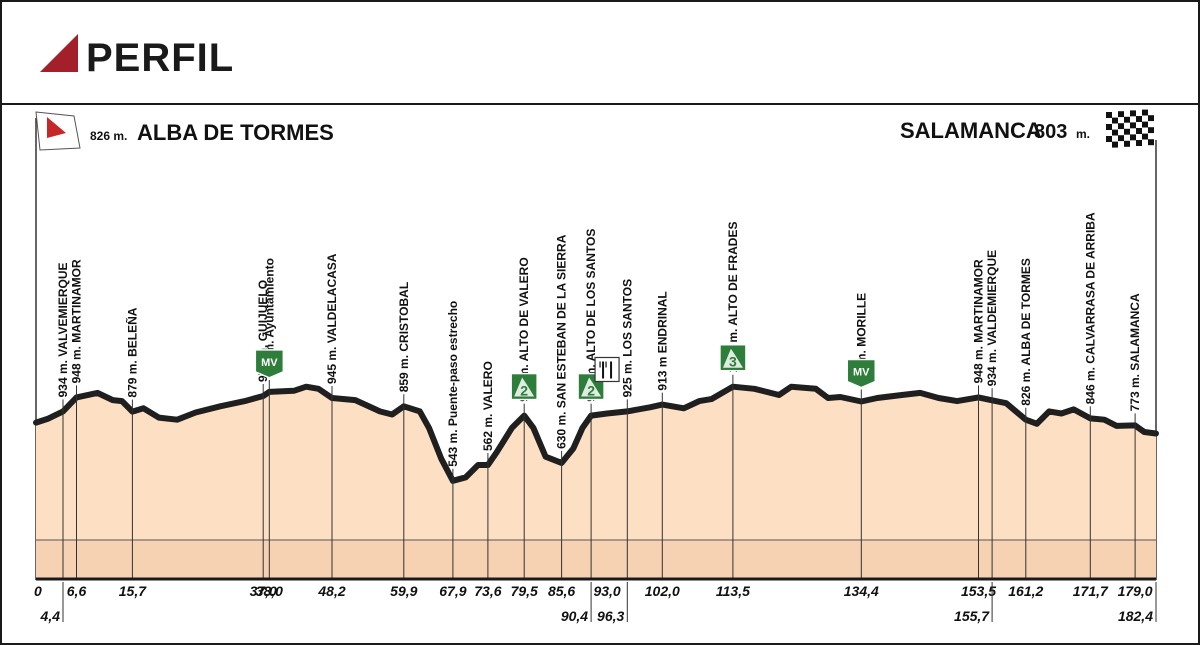 The image size is (1200, 645). I want to click on km-label-top: 79,5, so click(524, 591).